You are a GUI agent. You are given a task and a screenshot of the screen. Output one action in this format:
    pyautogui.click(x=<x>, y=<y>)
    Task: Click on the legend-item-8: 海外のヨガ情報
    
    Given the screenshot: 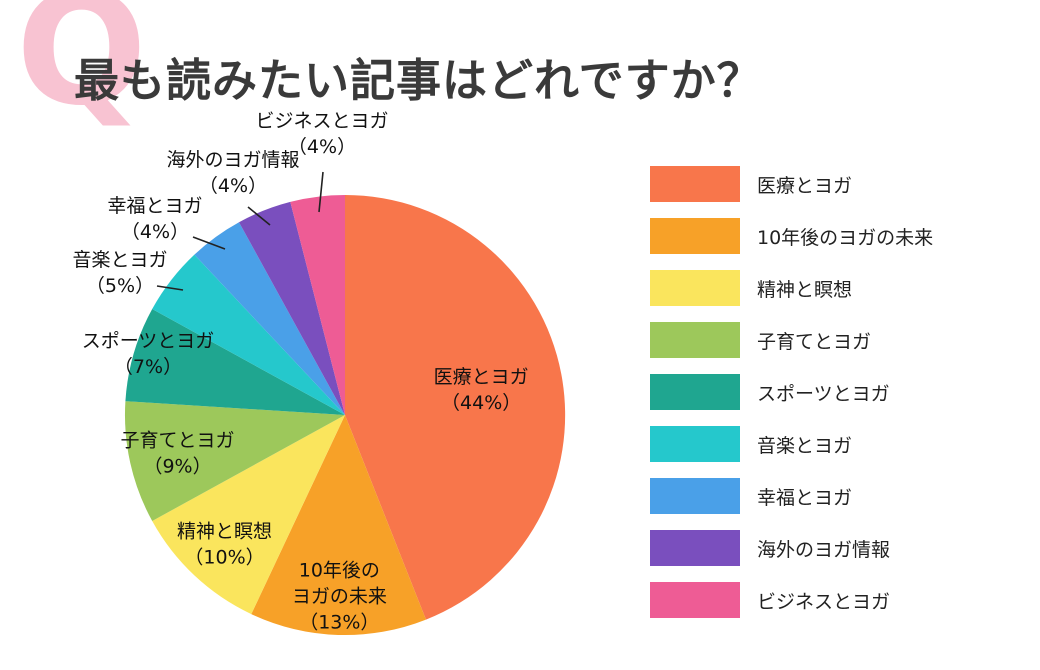 What is the action you would take?
    pyautogui.click(x=791, y=548)
    